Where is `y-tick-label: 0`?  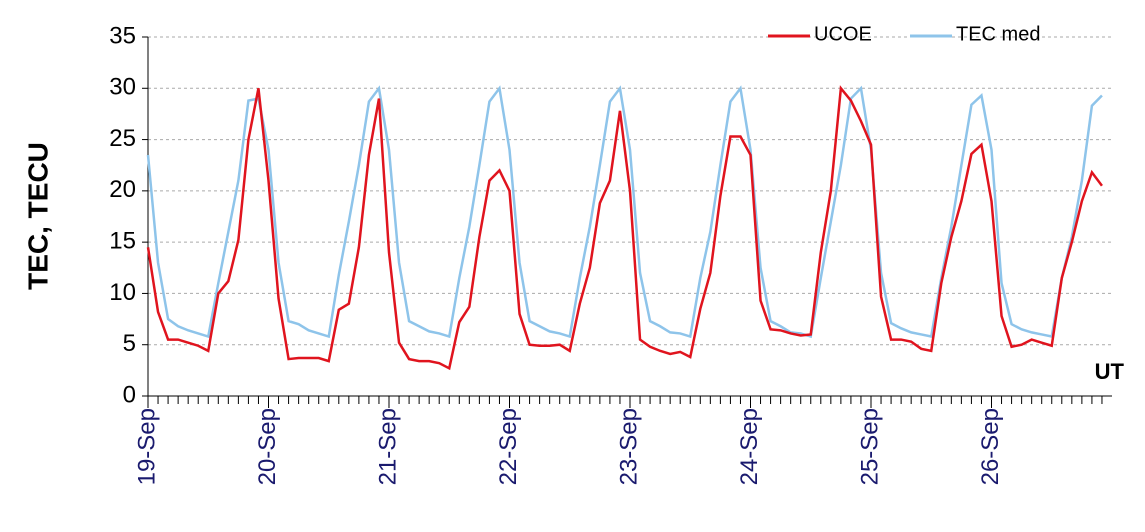
y-tick-label: 0 is located at coordinates (129, 394).